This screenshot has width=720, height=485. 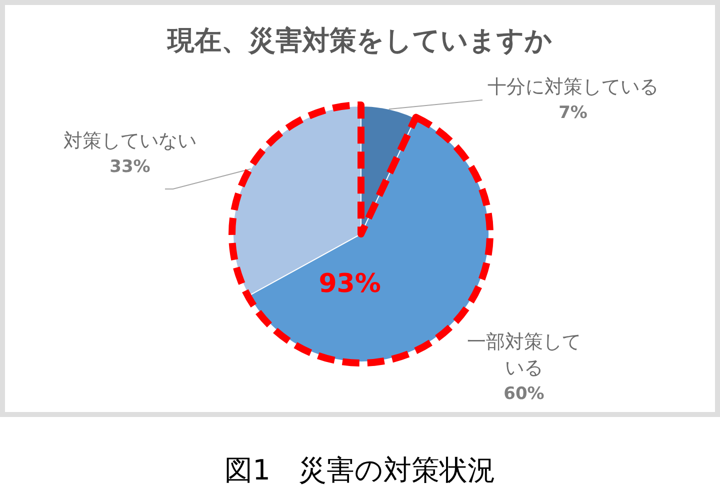 I want to click on data-label: 60%, so click(x=524, y=394).